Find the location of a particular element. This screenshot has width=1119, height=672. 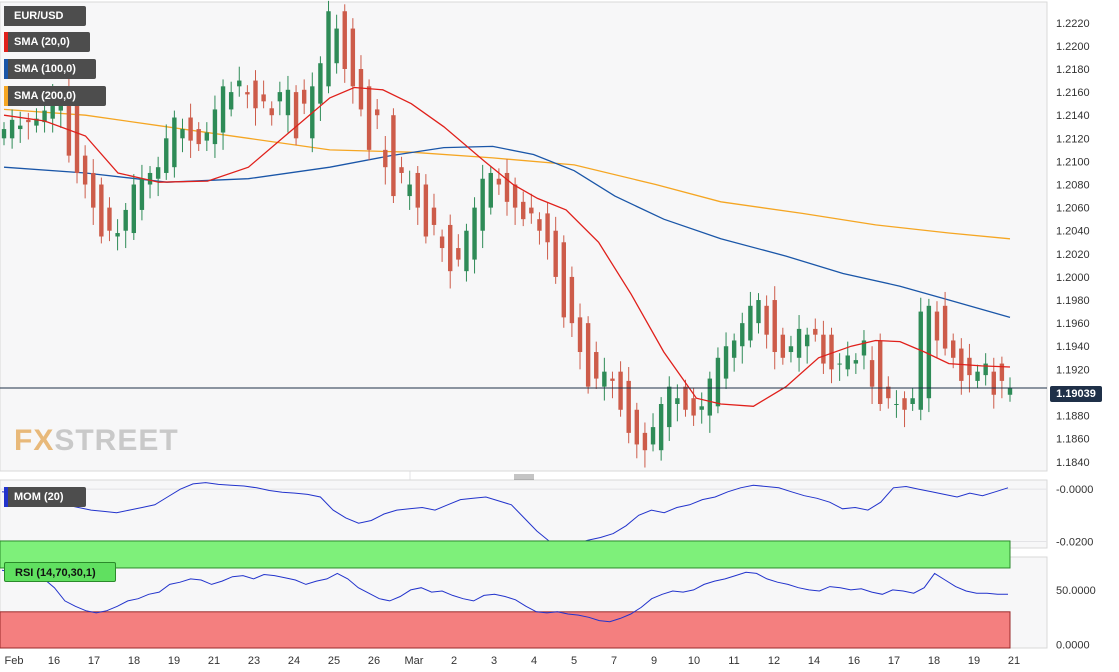

legend-mom: MOM (20) is located at coordinates (45, 497).